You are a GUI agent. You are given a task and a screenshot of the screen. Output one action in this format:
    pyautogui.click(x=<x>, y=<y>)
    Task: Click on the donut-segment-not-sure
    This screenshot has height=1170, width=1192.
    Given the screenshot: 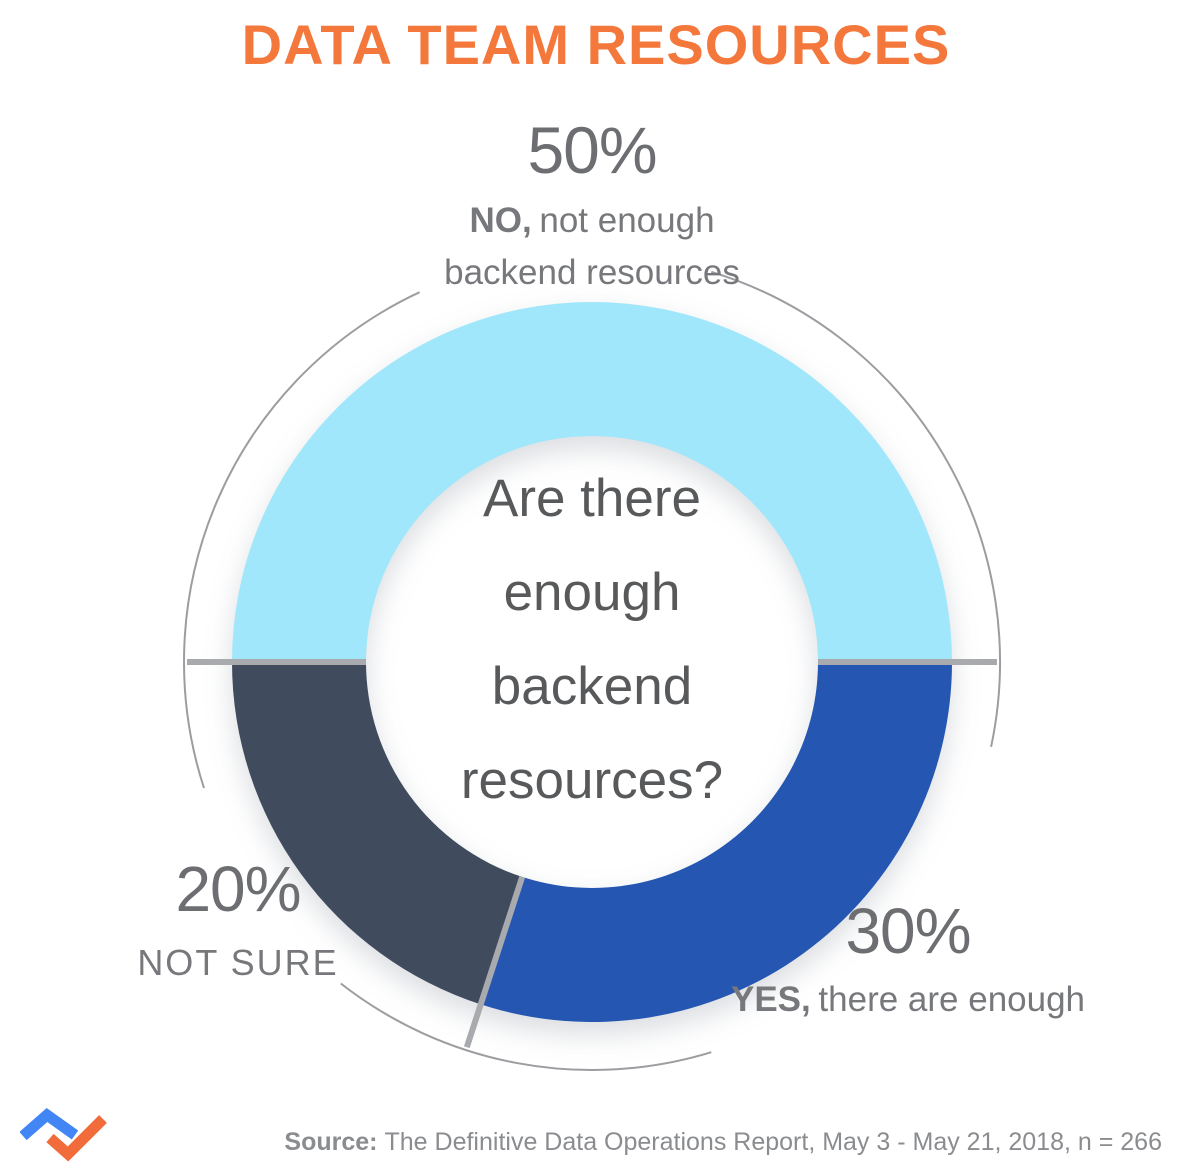 What is the action you would take?
    pyautogui.click(x=377, y=833)
    